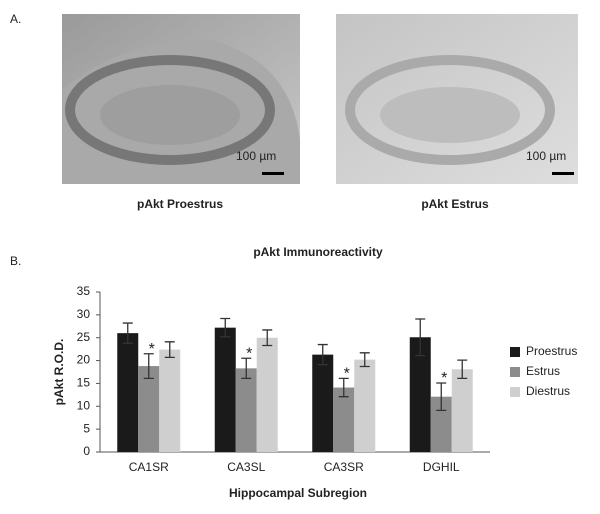 Image resolution: width=600 pixels, height=514 pixels. What do you see at coordinates (149, 467) in the screenshot?
I see `x-tick-label: CA1SR` at bounding box center [149, 467].